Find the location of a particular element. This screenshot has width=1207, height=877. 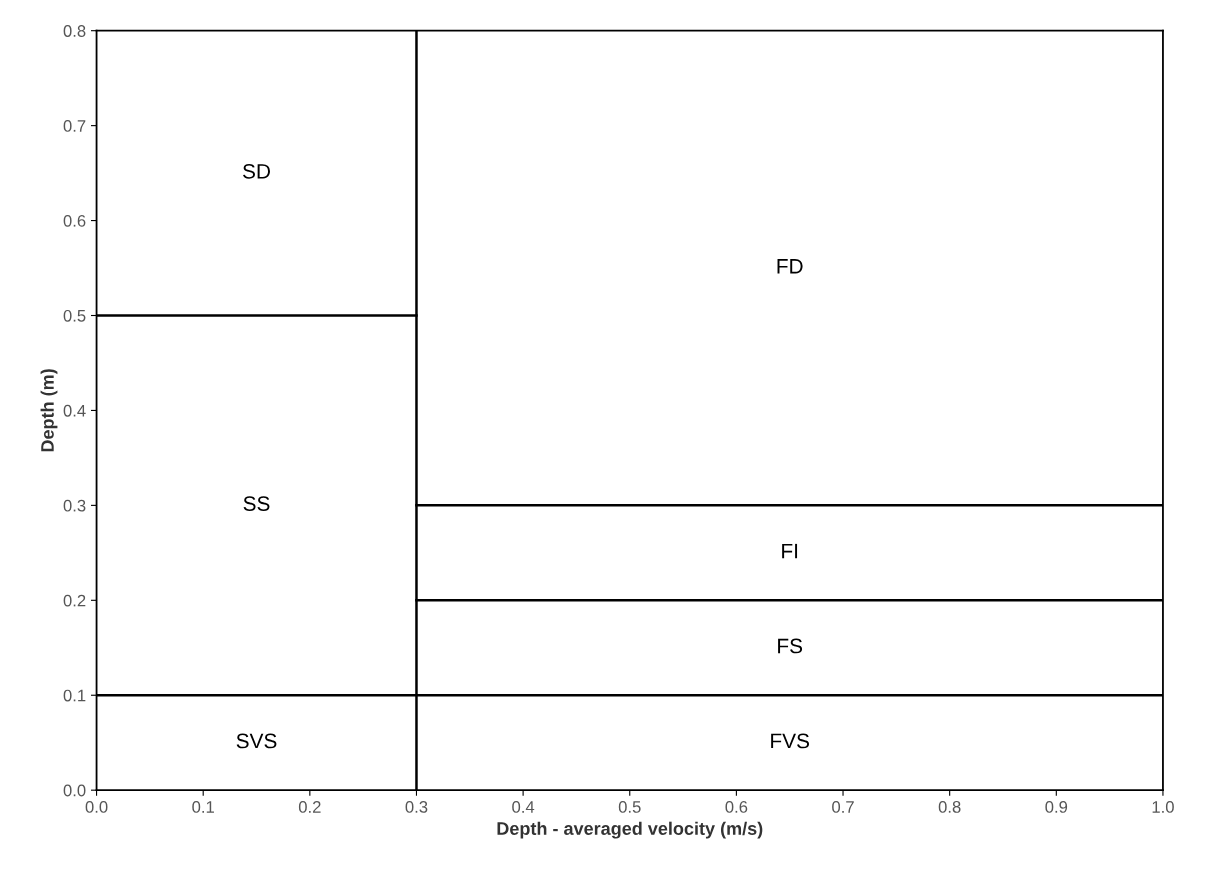

y-tick-label: 0.1 is located at coordinates (74, 695).